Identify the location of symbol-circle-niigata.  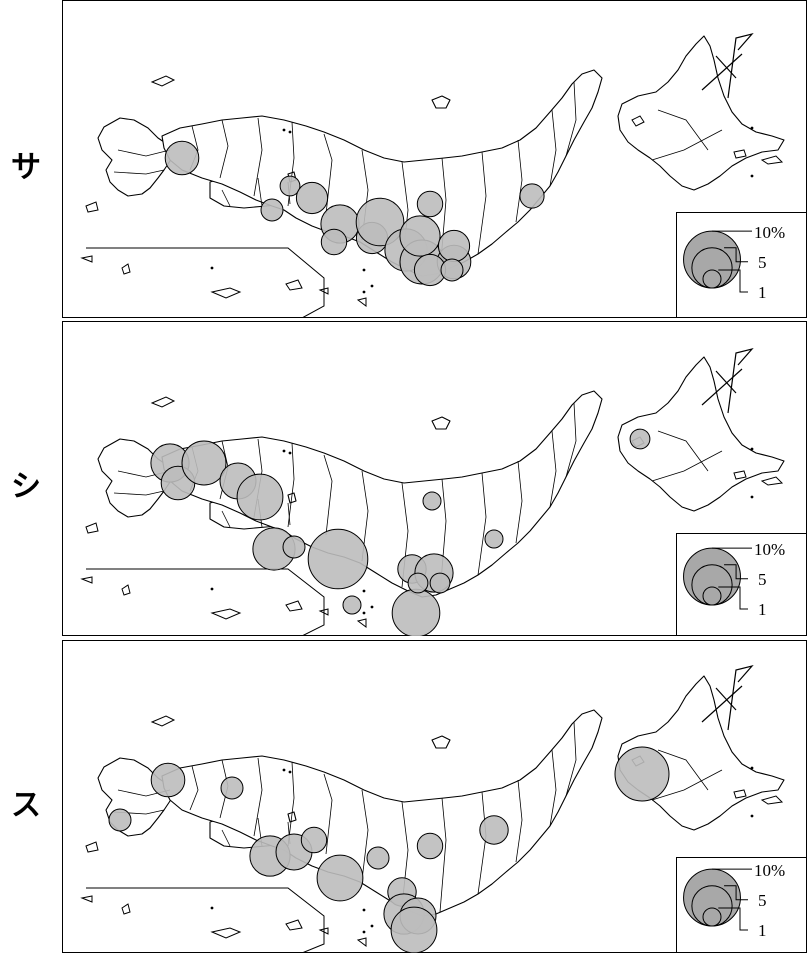
(454, 246).